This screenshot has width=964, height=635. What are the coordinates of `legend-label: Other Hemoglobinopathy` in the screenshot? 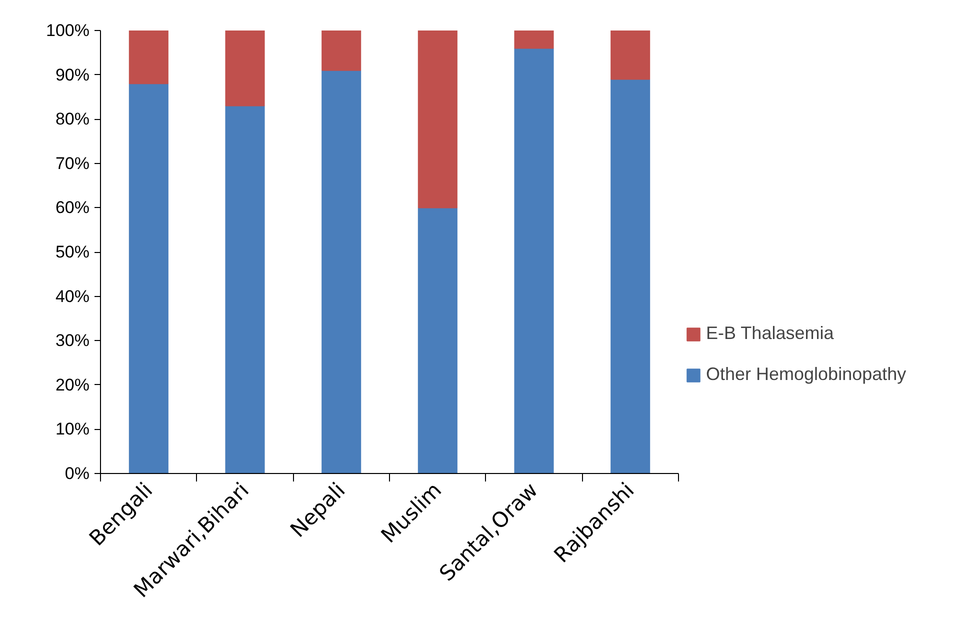 It's located at (806, 374).